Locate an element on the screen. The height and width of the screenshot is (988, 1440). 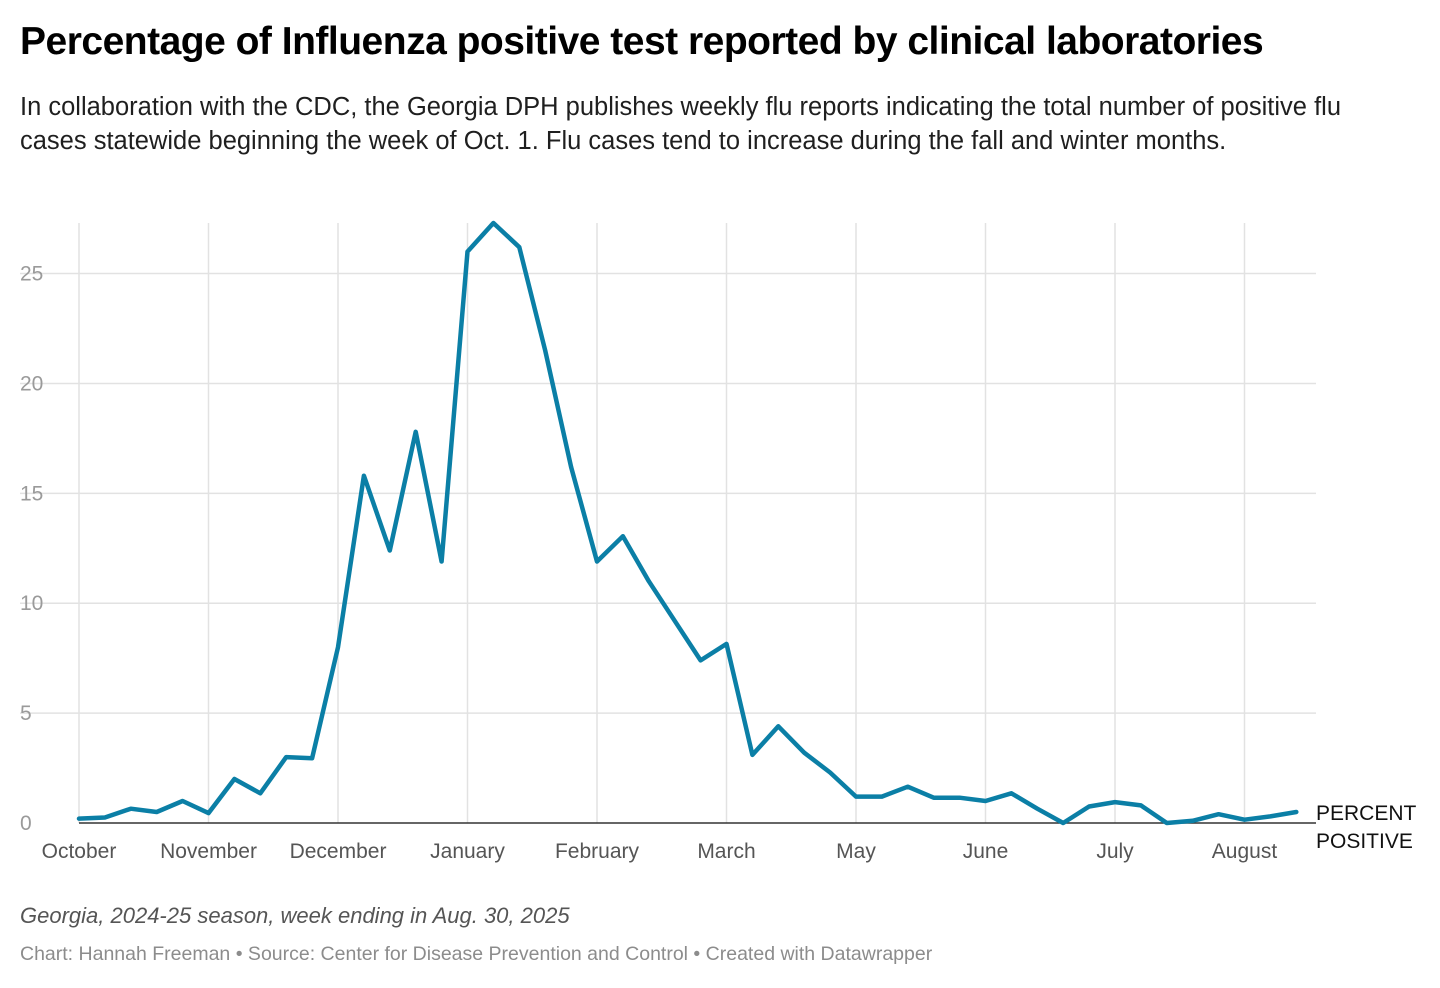
y-tick-label: 15 is located at coordinates (31, 493).